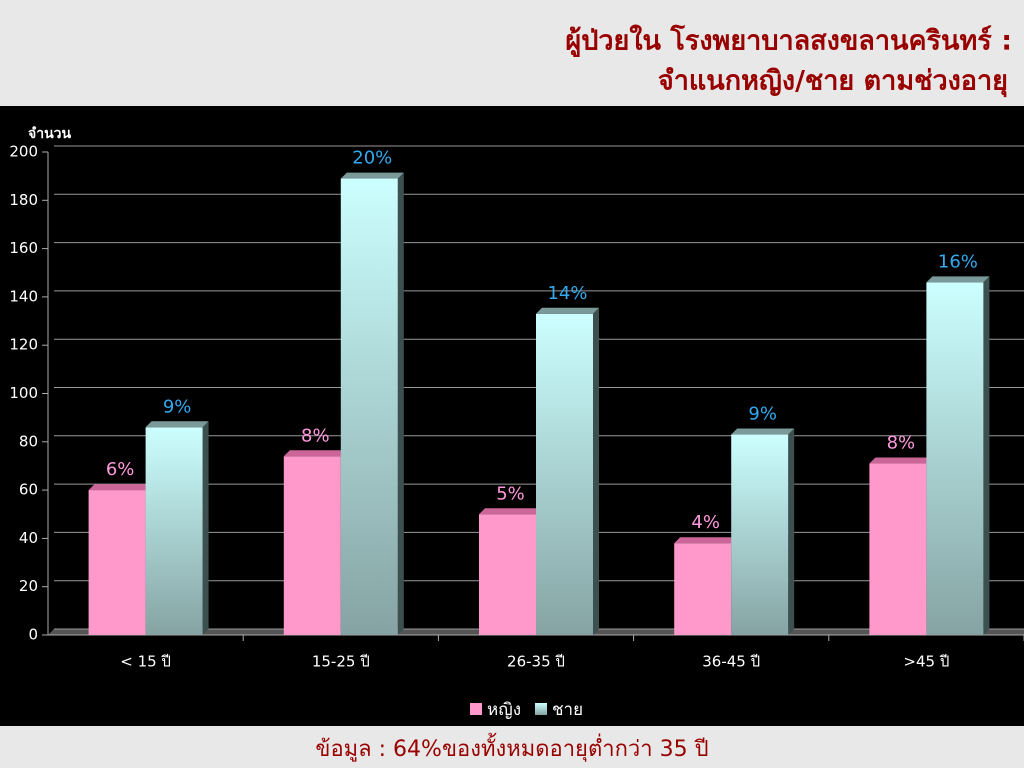 The width and height of the screenshot is (1024, 772). What do you see at coordinates (510, 493) in the screenshot?
I see `percent-label: 5%` at bounding box center [510, 493].